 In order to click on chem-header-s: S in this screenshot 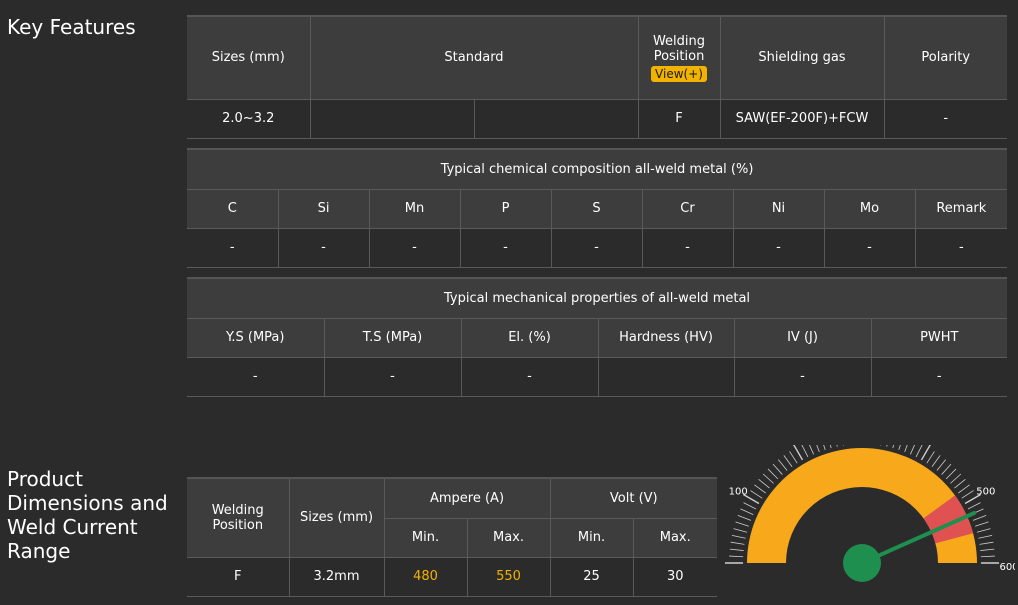, I will do `click(596, 209)`.